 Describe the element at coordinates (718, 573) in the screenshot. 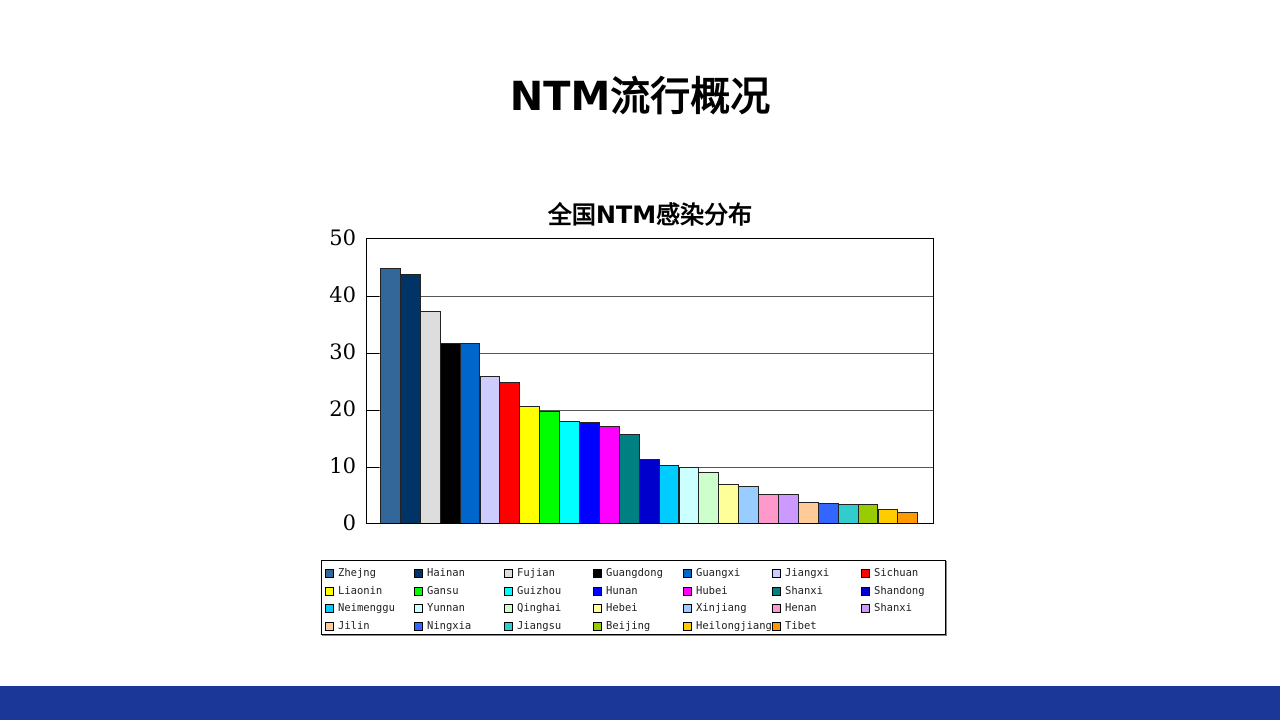

I see `legend-label: Guangxi` at that location.